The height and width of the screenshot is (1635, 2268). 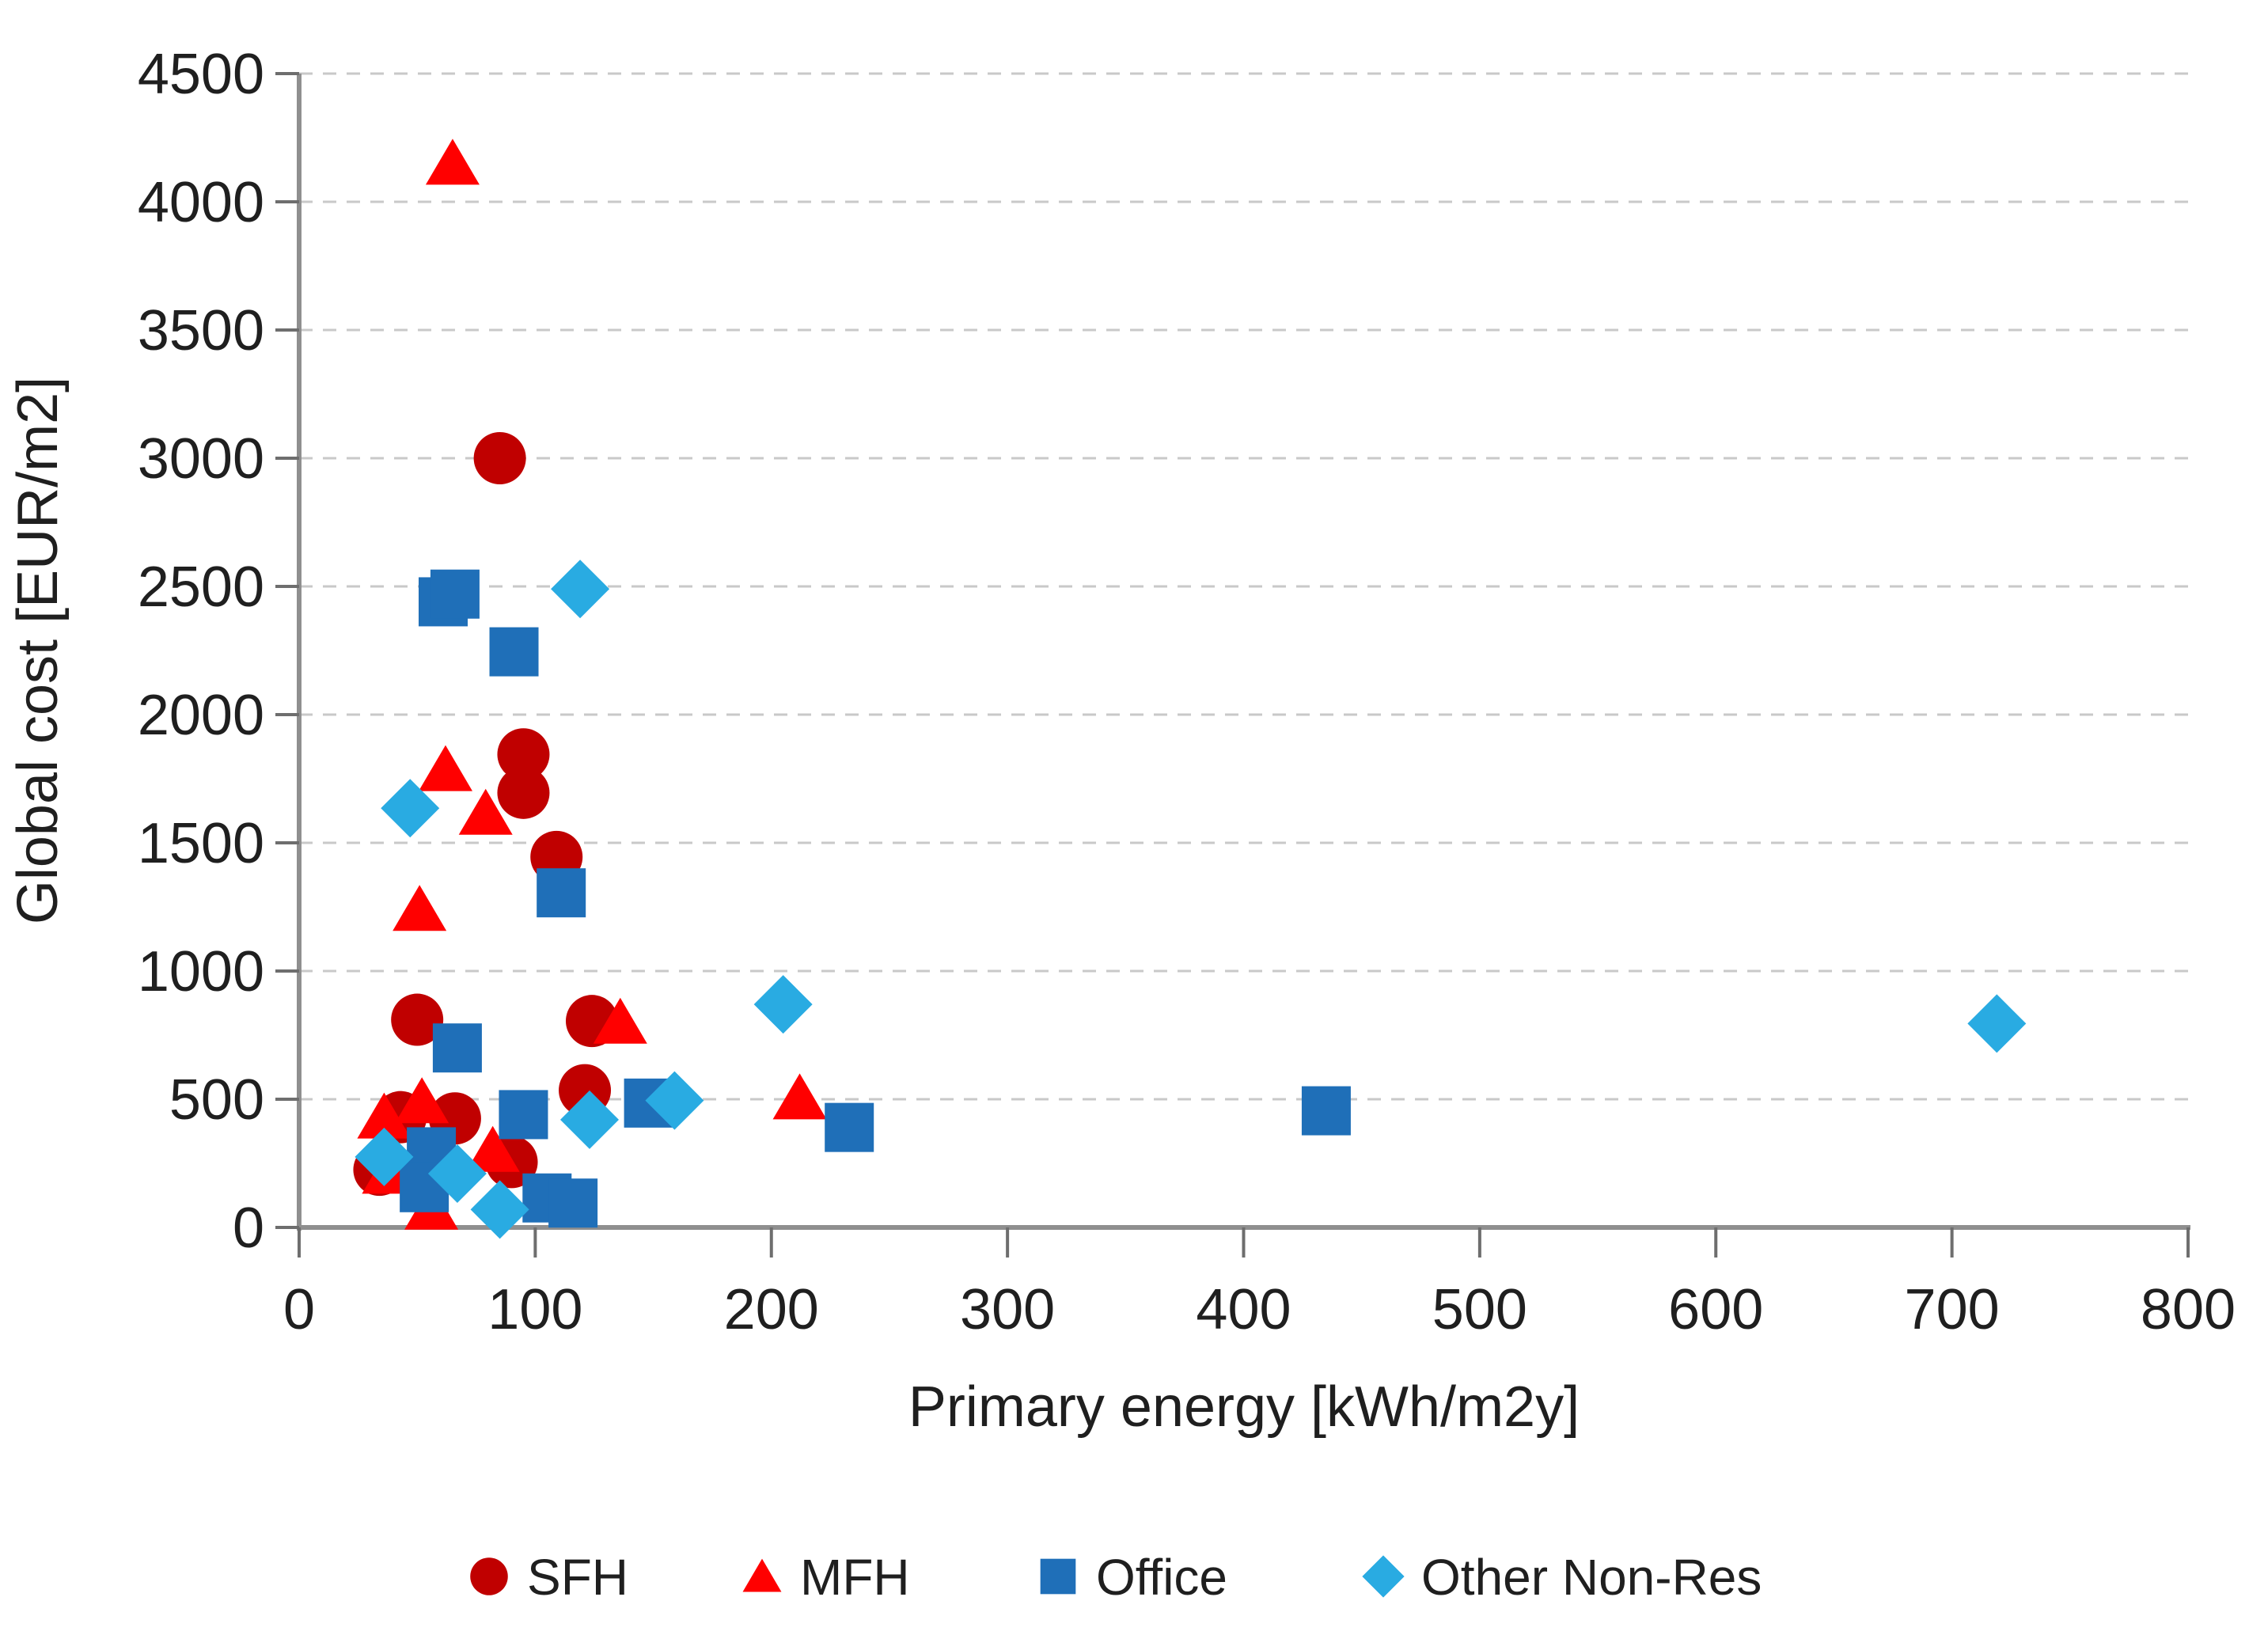 What do you see at coordinates (299, 1309) in the screenshot?
I see `x-tick-label-0: 0` at bounding box center [299, 1309].